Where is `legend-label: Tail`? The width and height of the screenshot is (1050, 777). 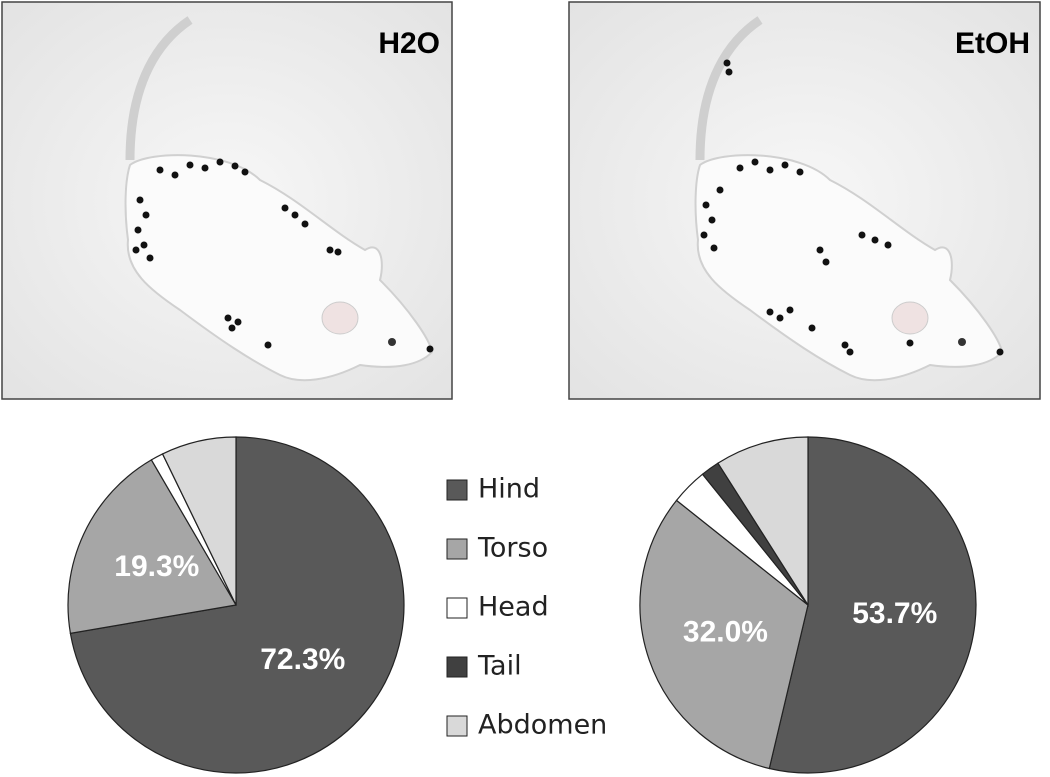
legend-label: Tail is located at coordinates (499, 666).